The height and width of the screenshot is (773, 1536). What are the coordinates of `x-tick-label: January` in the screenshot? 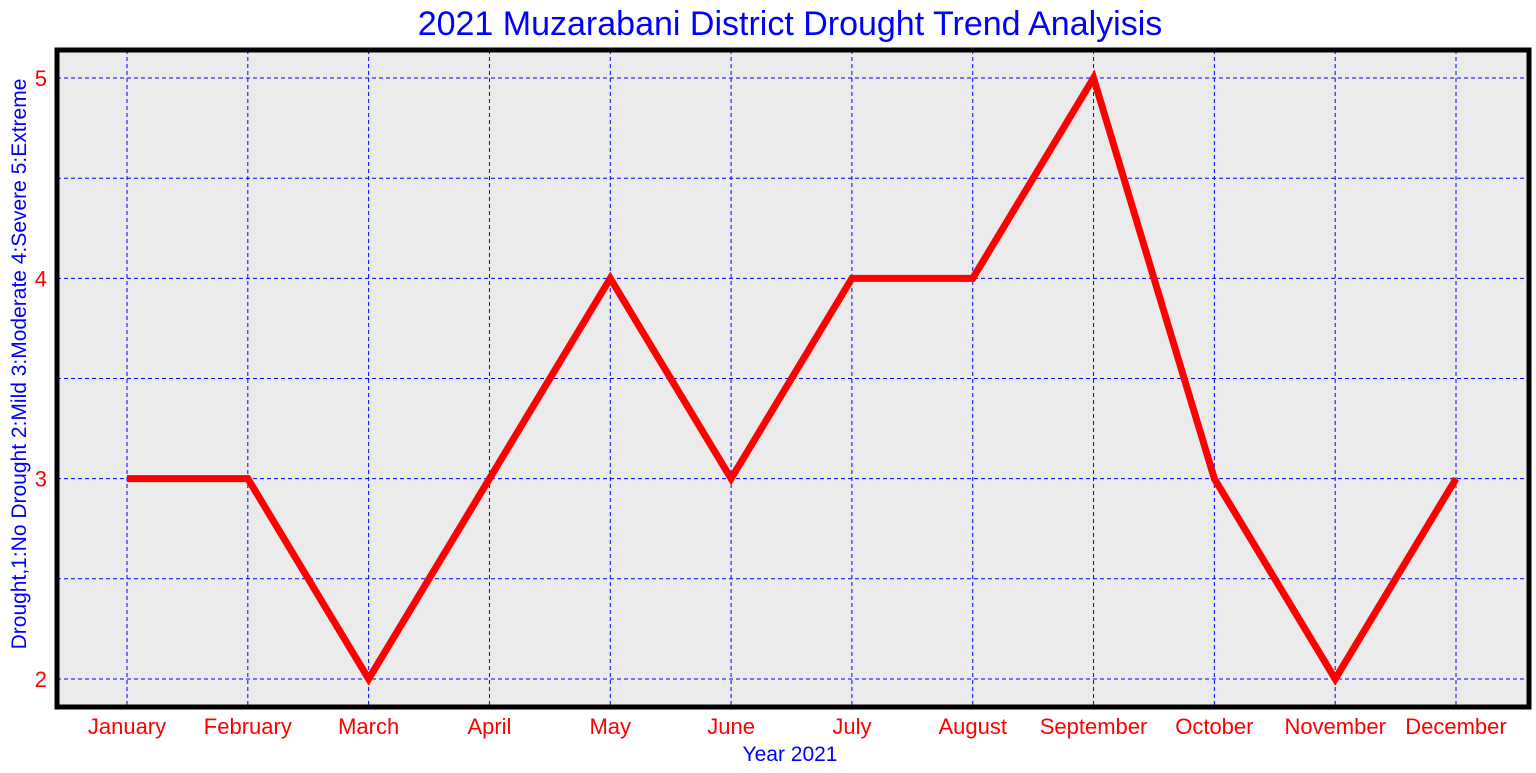 It's located at (127, 726).